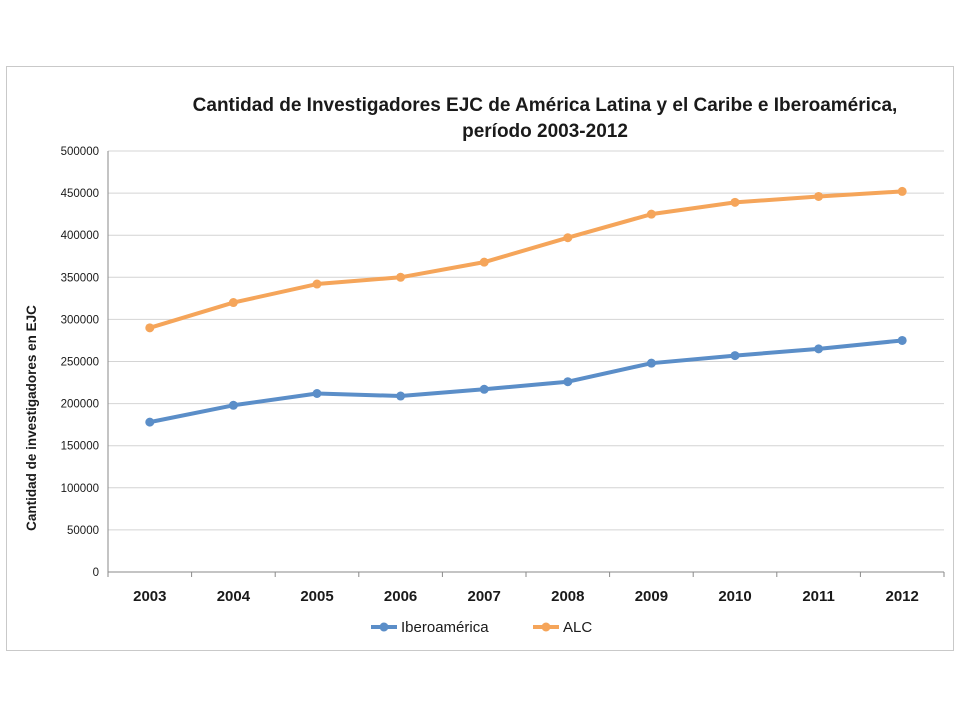 The image size is (960, 720). Describe the element at coordinates (80, 447) in the screenshot. I see `y-tick-label: 150000` at that location.